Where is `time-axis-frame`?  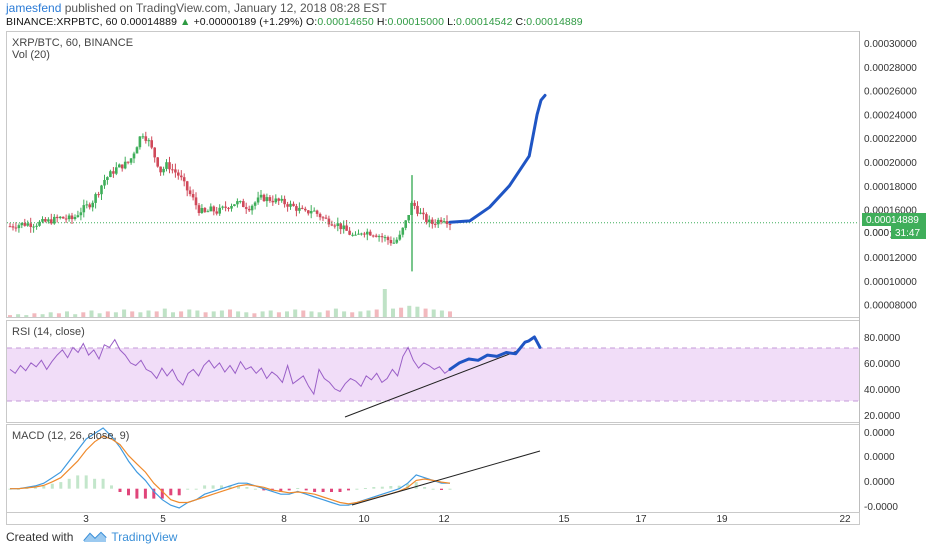
time-axis-frame is located at coordinates (433, 518).